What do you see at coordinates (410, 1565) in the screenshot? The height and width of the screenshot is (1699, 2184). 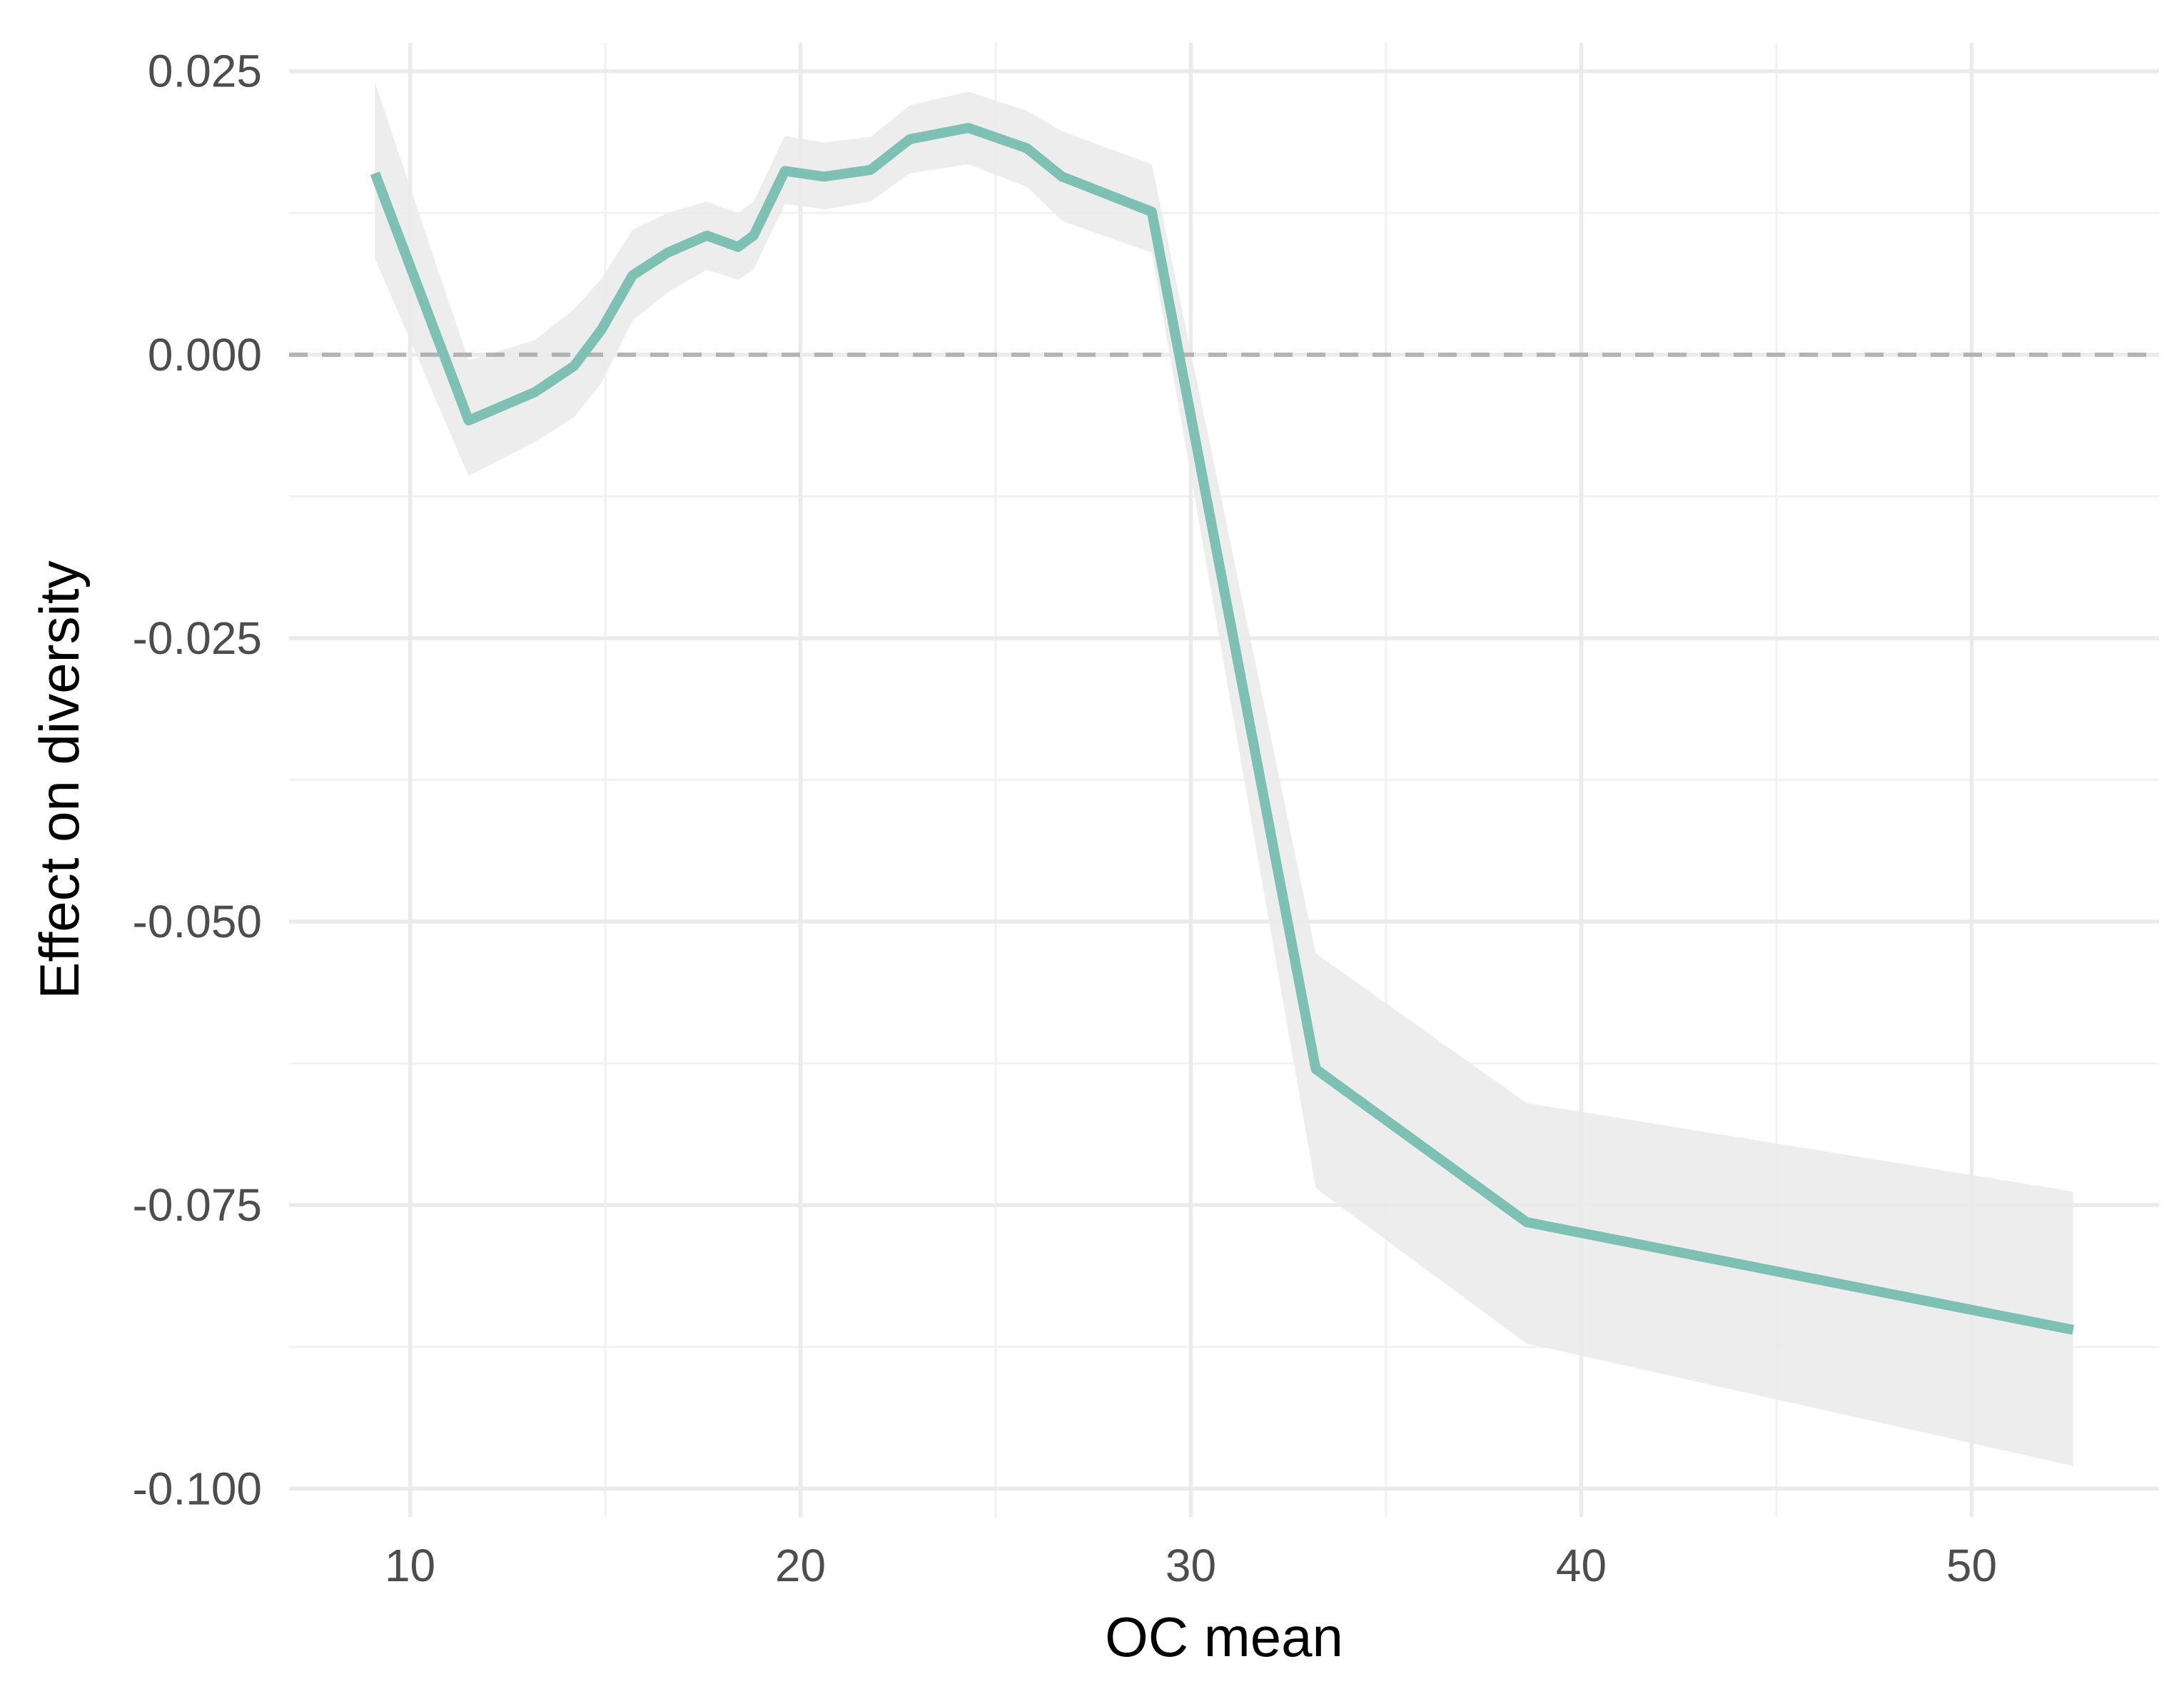 I see `x-tick-label: 10` at bounding box center [410, 1565].